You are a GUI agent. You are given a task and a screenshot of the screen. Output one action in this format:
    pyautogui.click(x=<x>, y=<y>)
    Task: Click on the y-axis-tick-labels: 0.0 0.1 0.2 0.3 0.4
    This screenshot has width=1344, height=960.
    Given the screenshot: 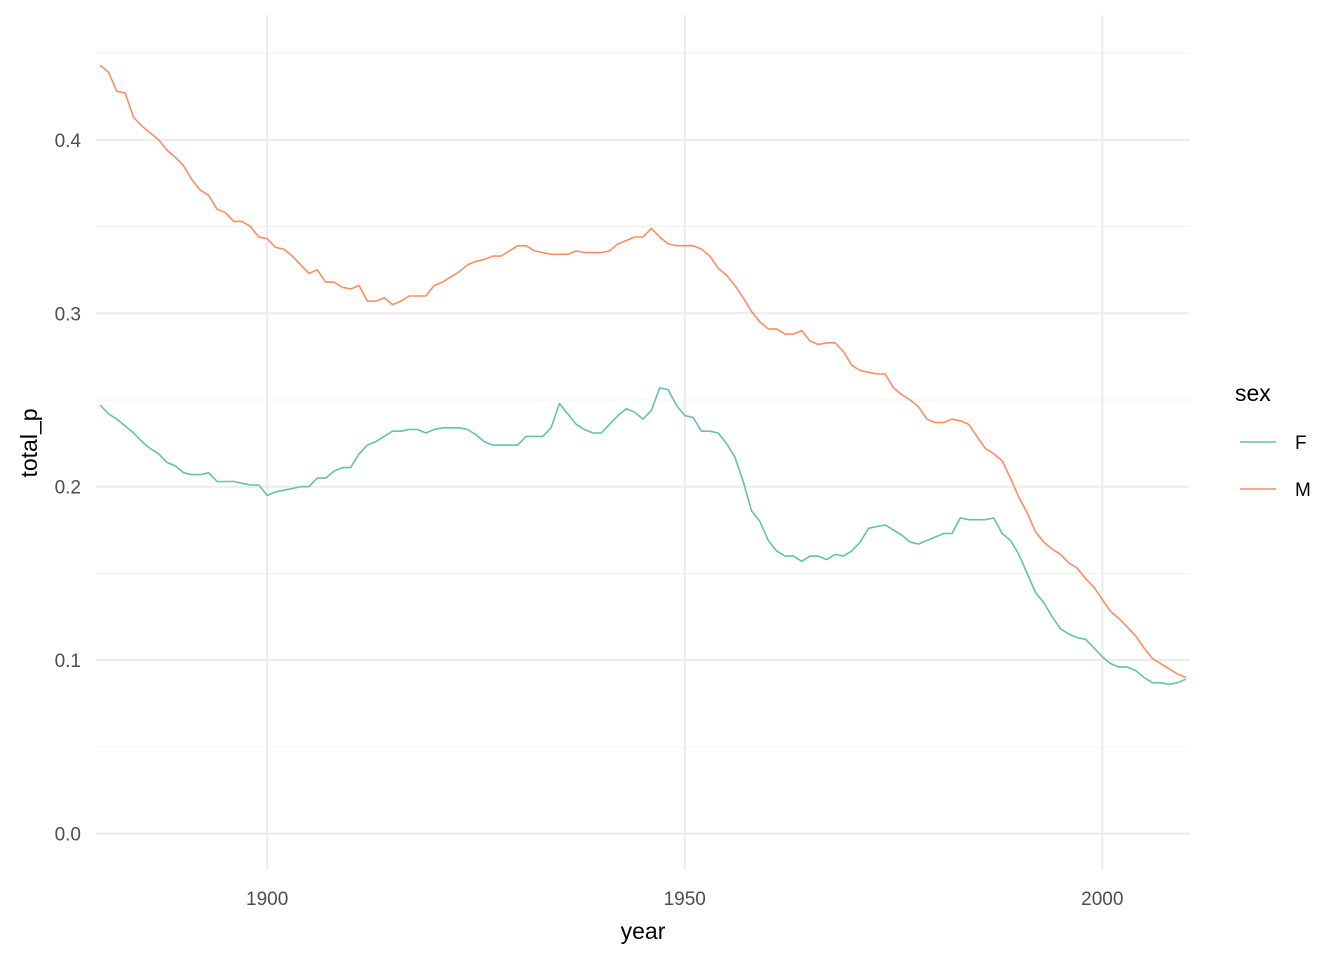 What is the action you would take?
    pyautogui.click(x=68, y=488)
    